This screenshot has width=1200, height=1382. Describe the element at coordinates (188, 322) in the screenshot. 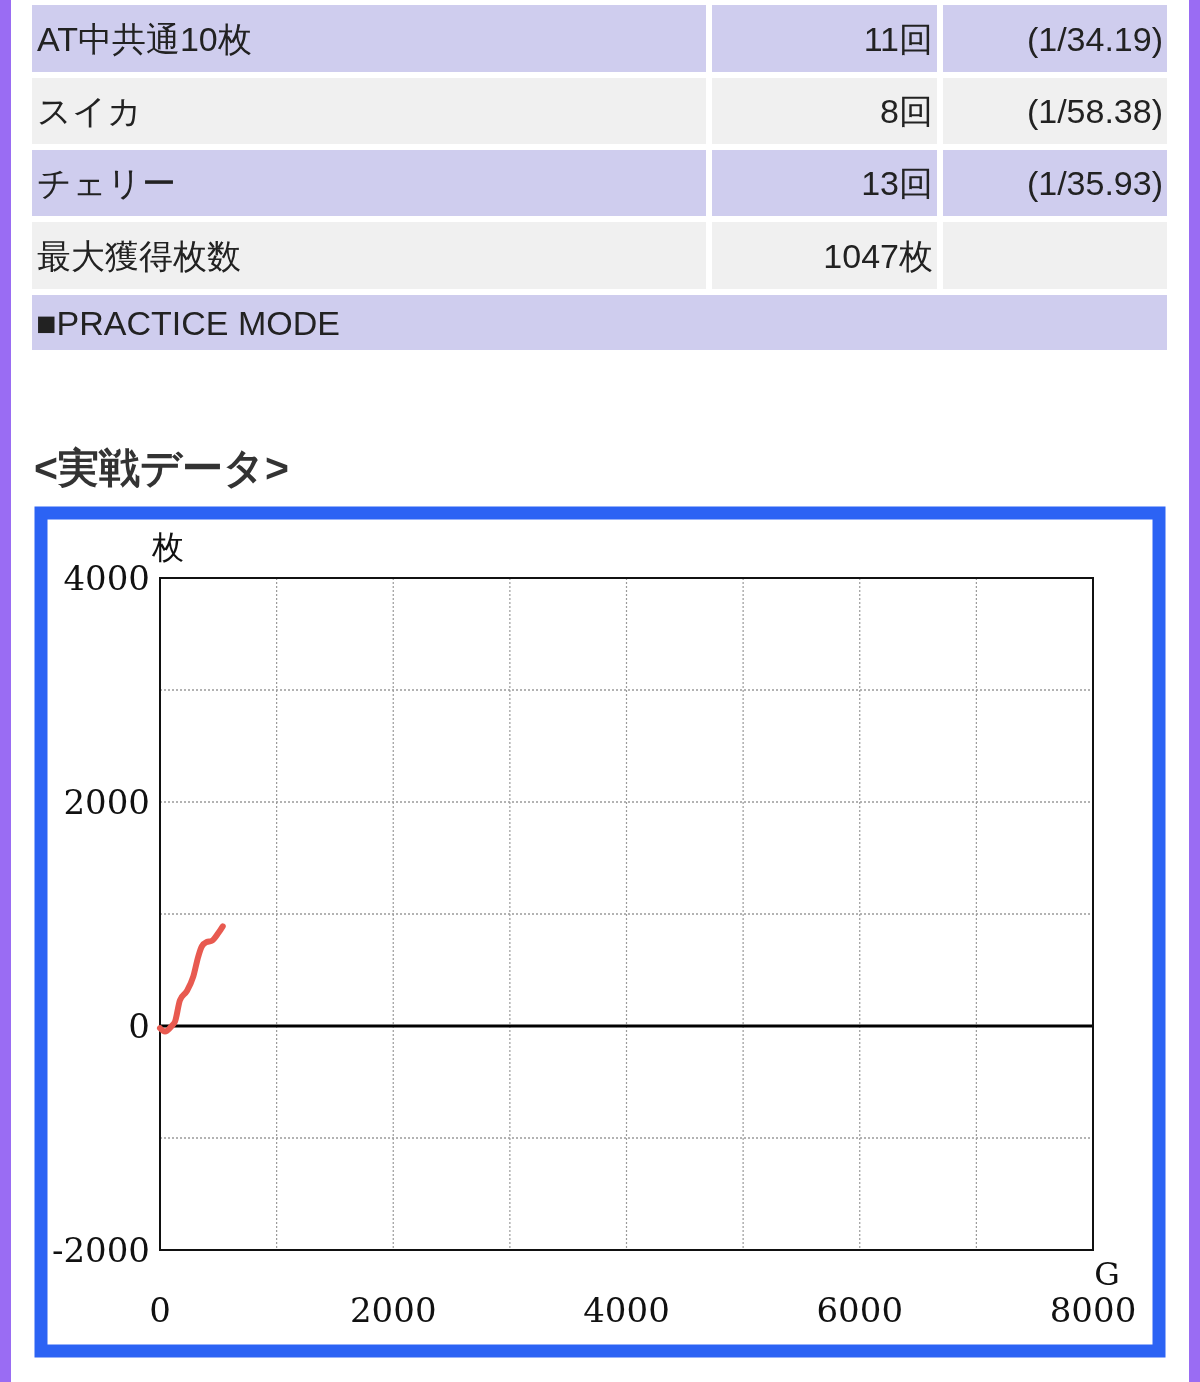

I see `text: ■PRACTICE MODE` at that location.